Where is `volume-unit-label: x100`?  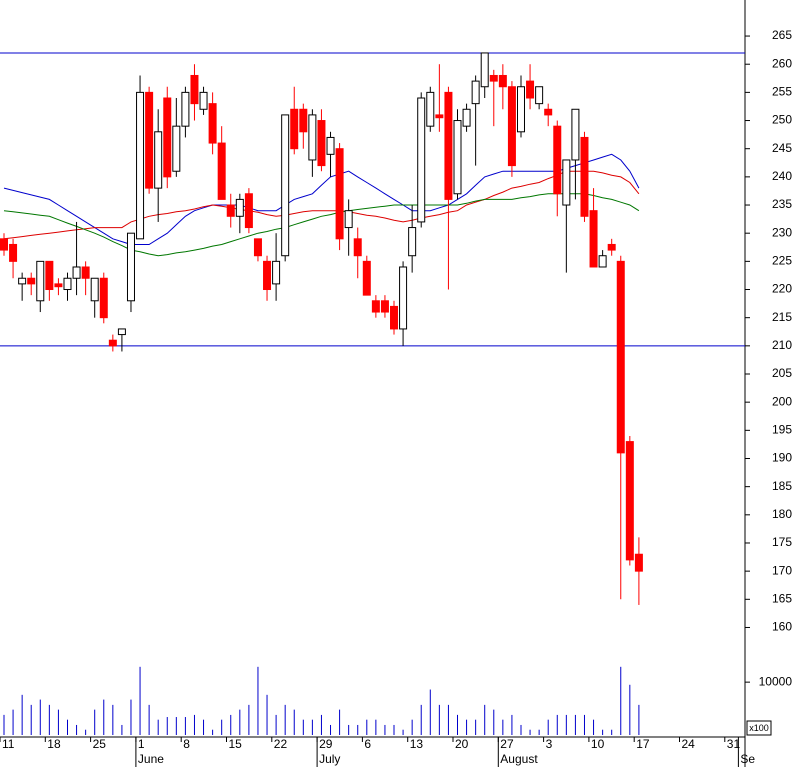 volume-unit-label: x100 is located at coordinates (759, 728).